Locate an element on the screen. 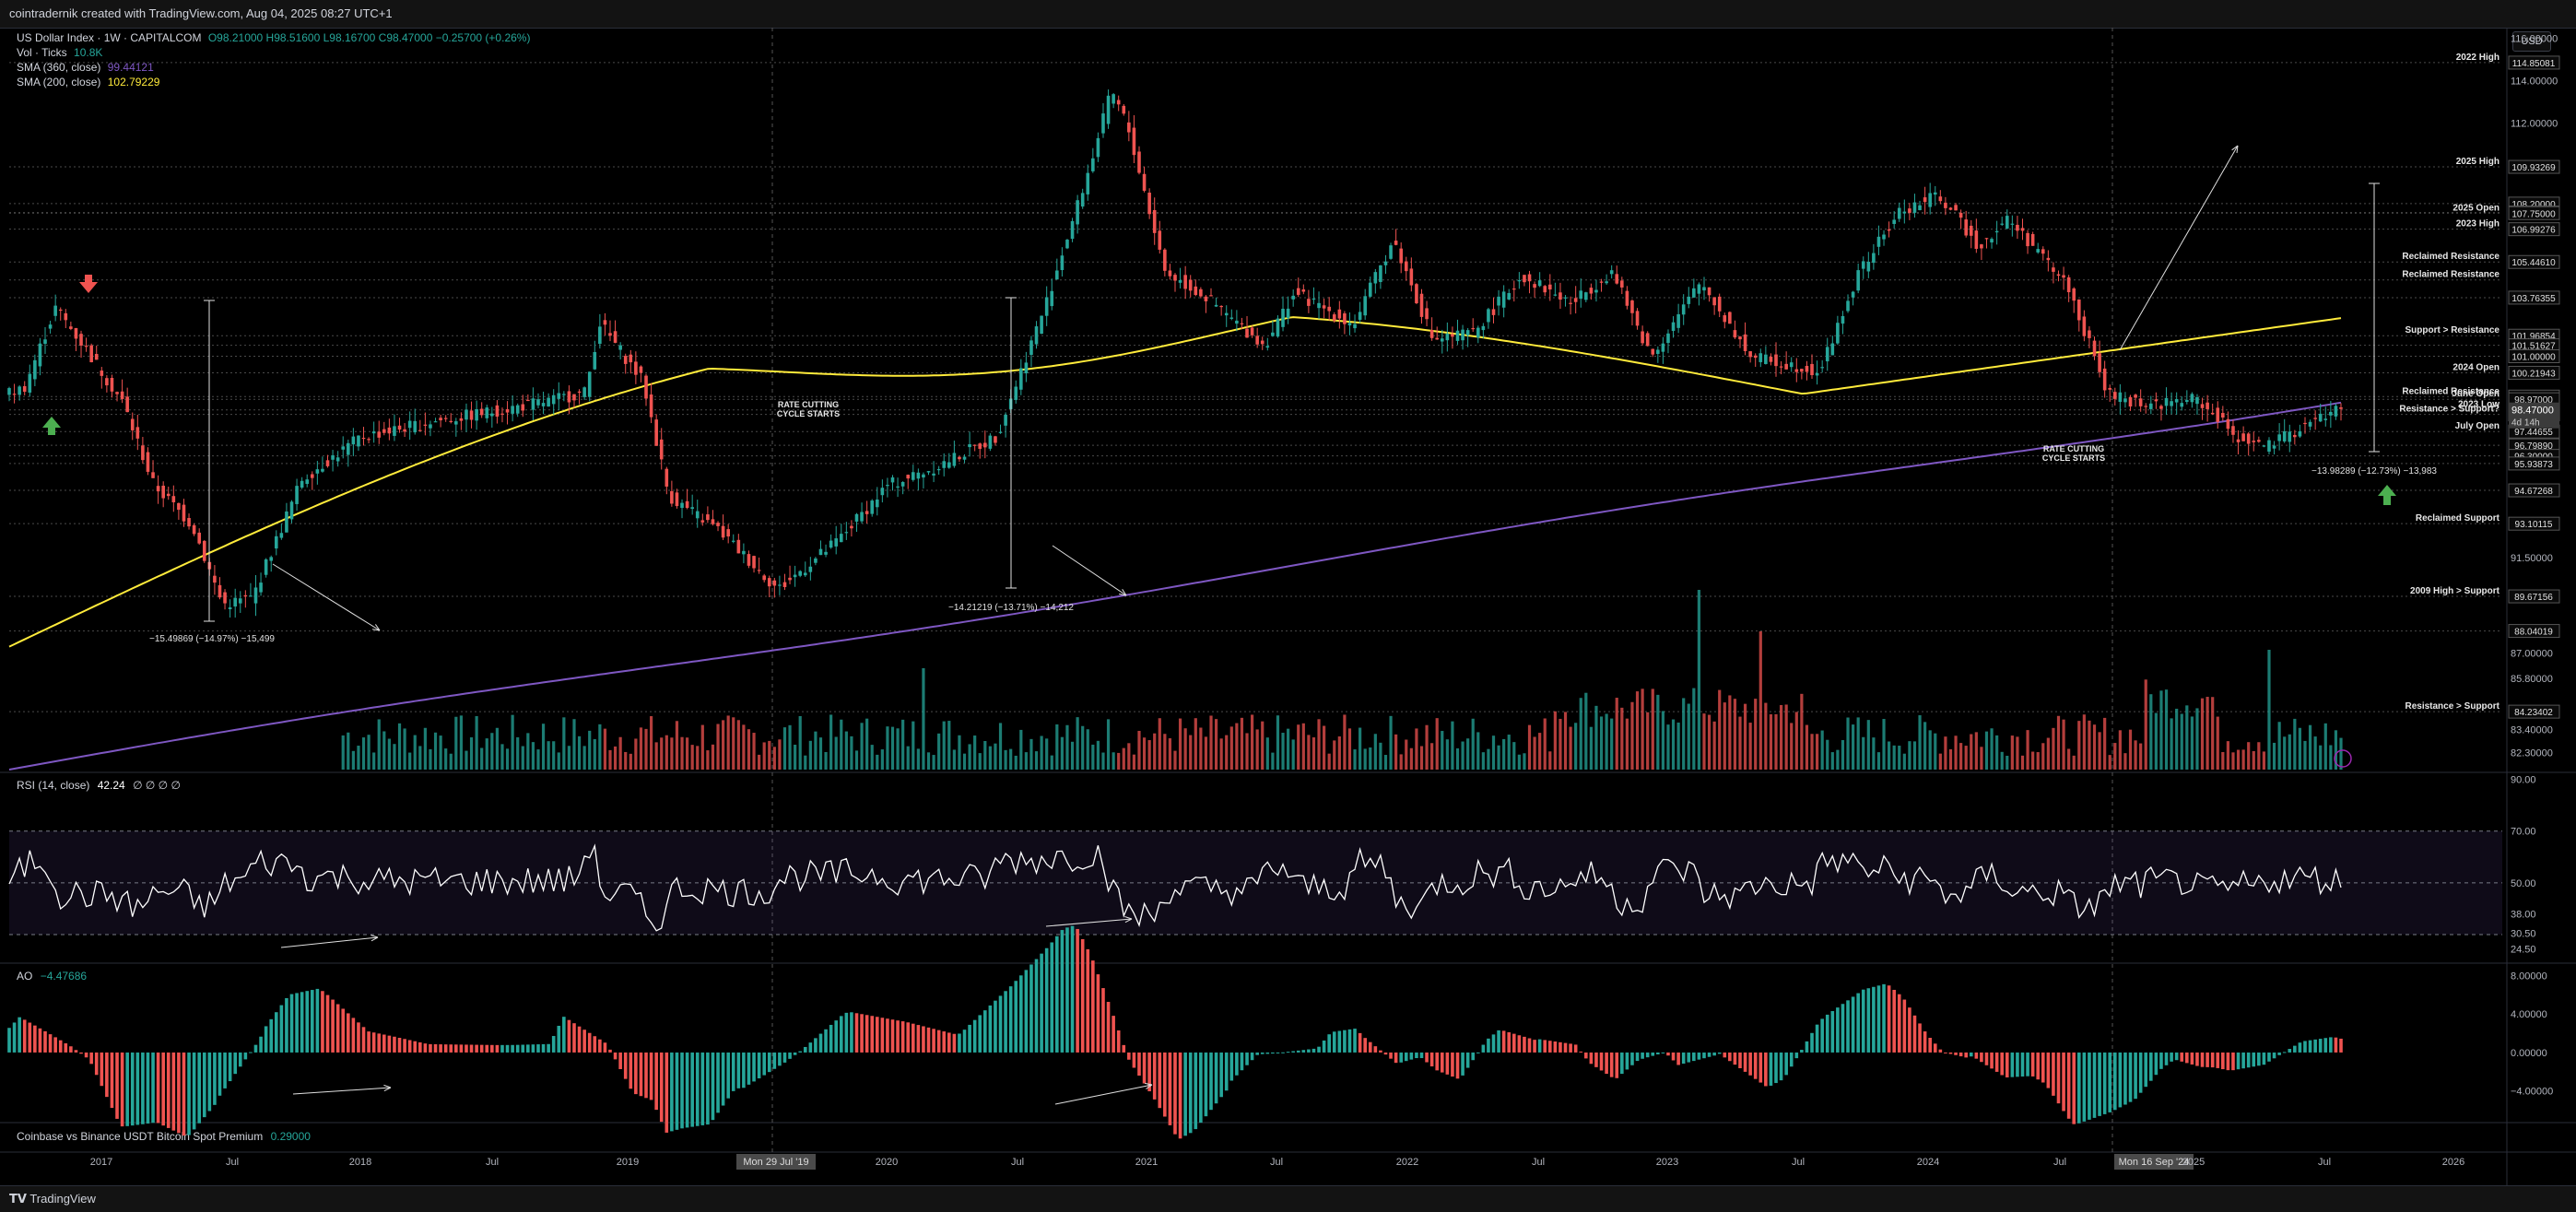 This screenshot has width=2576, height=1212. ao-legend: AO −4.47686 is located at coordinates (52, 976).